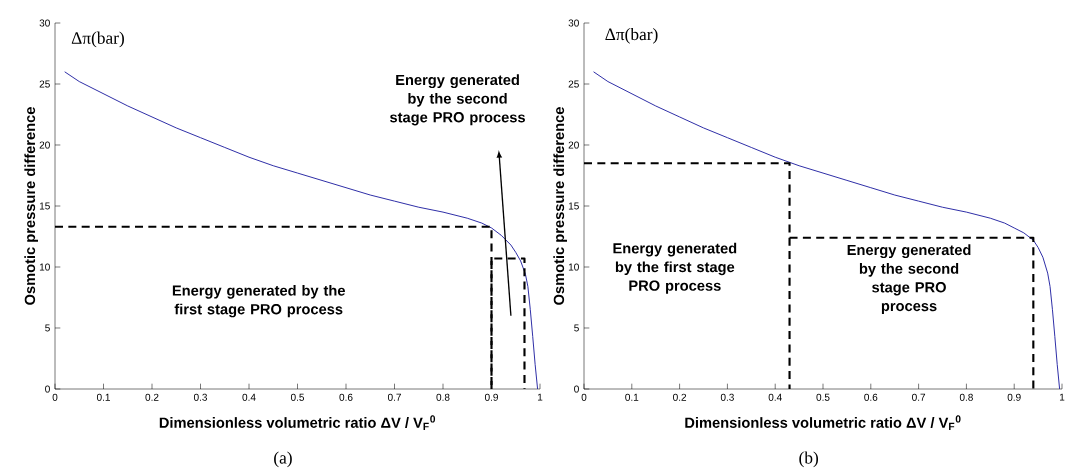  What do you see at coordinates (809, 459) in the screenshot?
I see `text: (b)` at bounding box center [809, 459].